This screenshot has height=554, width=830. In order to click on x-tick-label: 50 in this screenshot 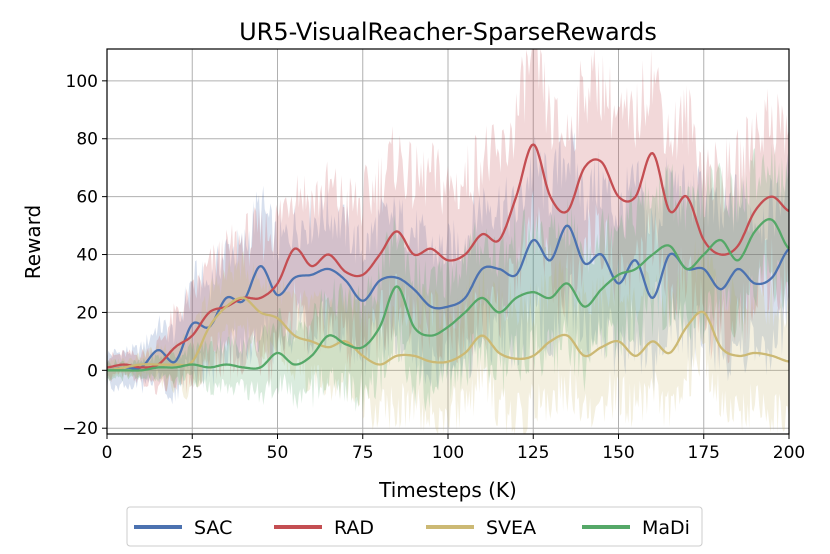, I will do `click(278, 453)`.